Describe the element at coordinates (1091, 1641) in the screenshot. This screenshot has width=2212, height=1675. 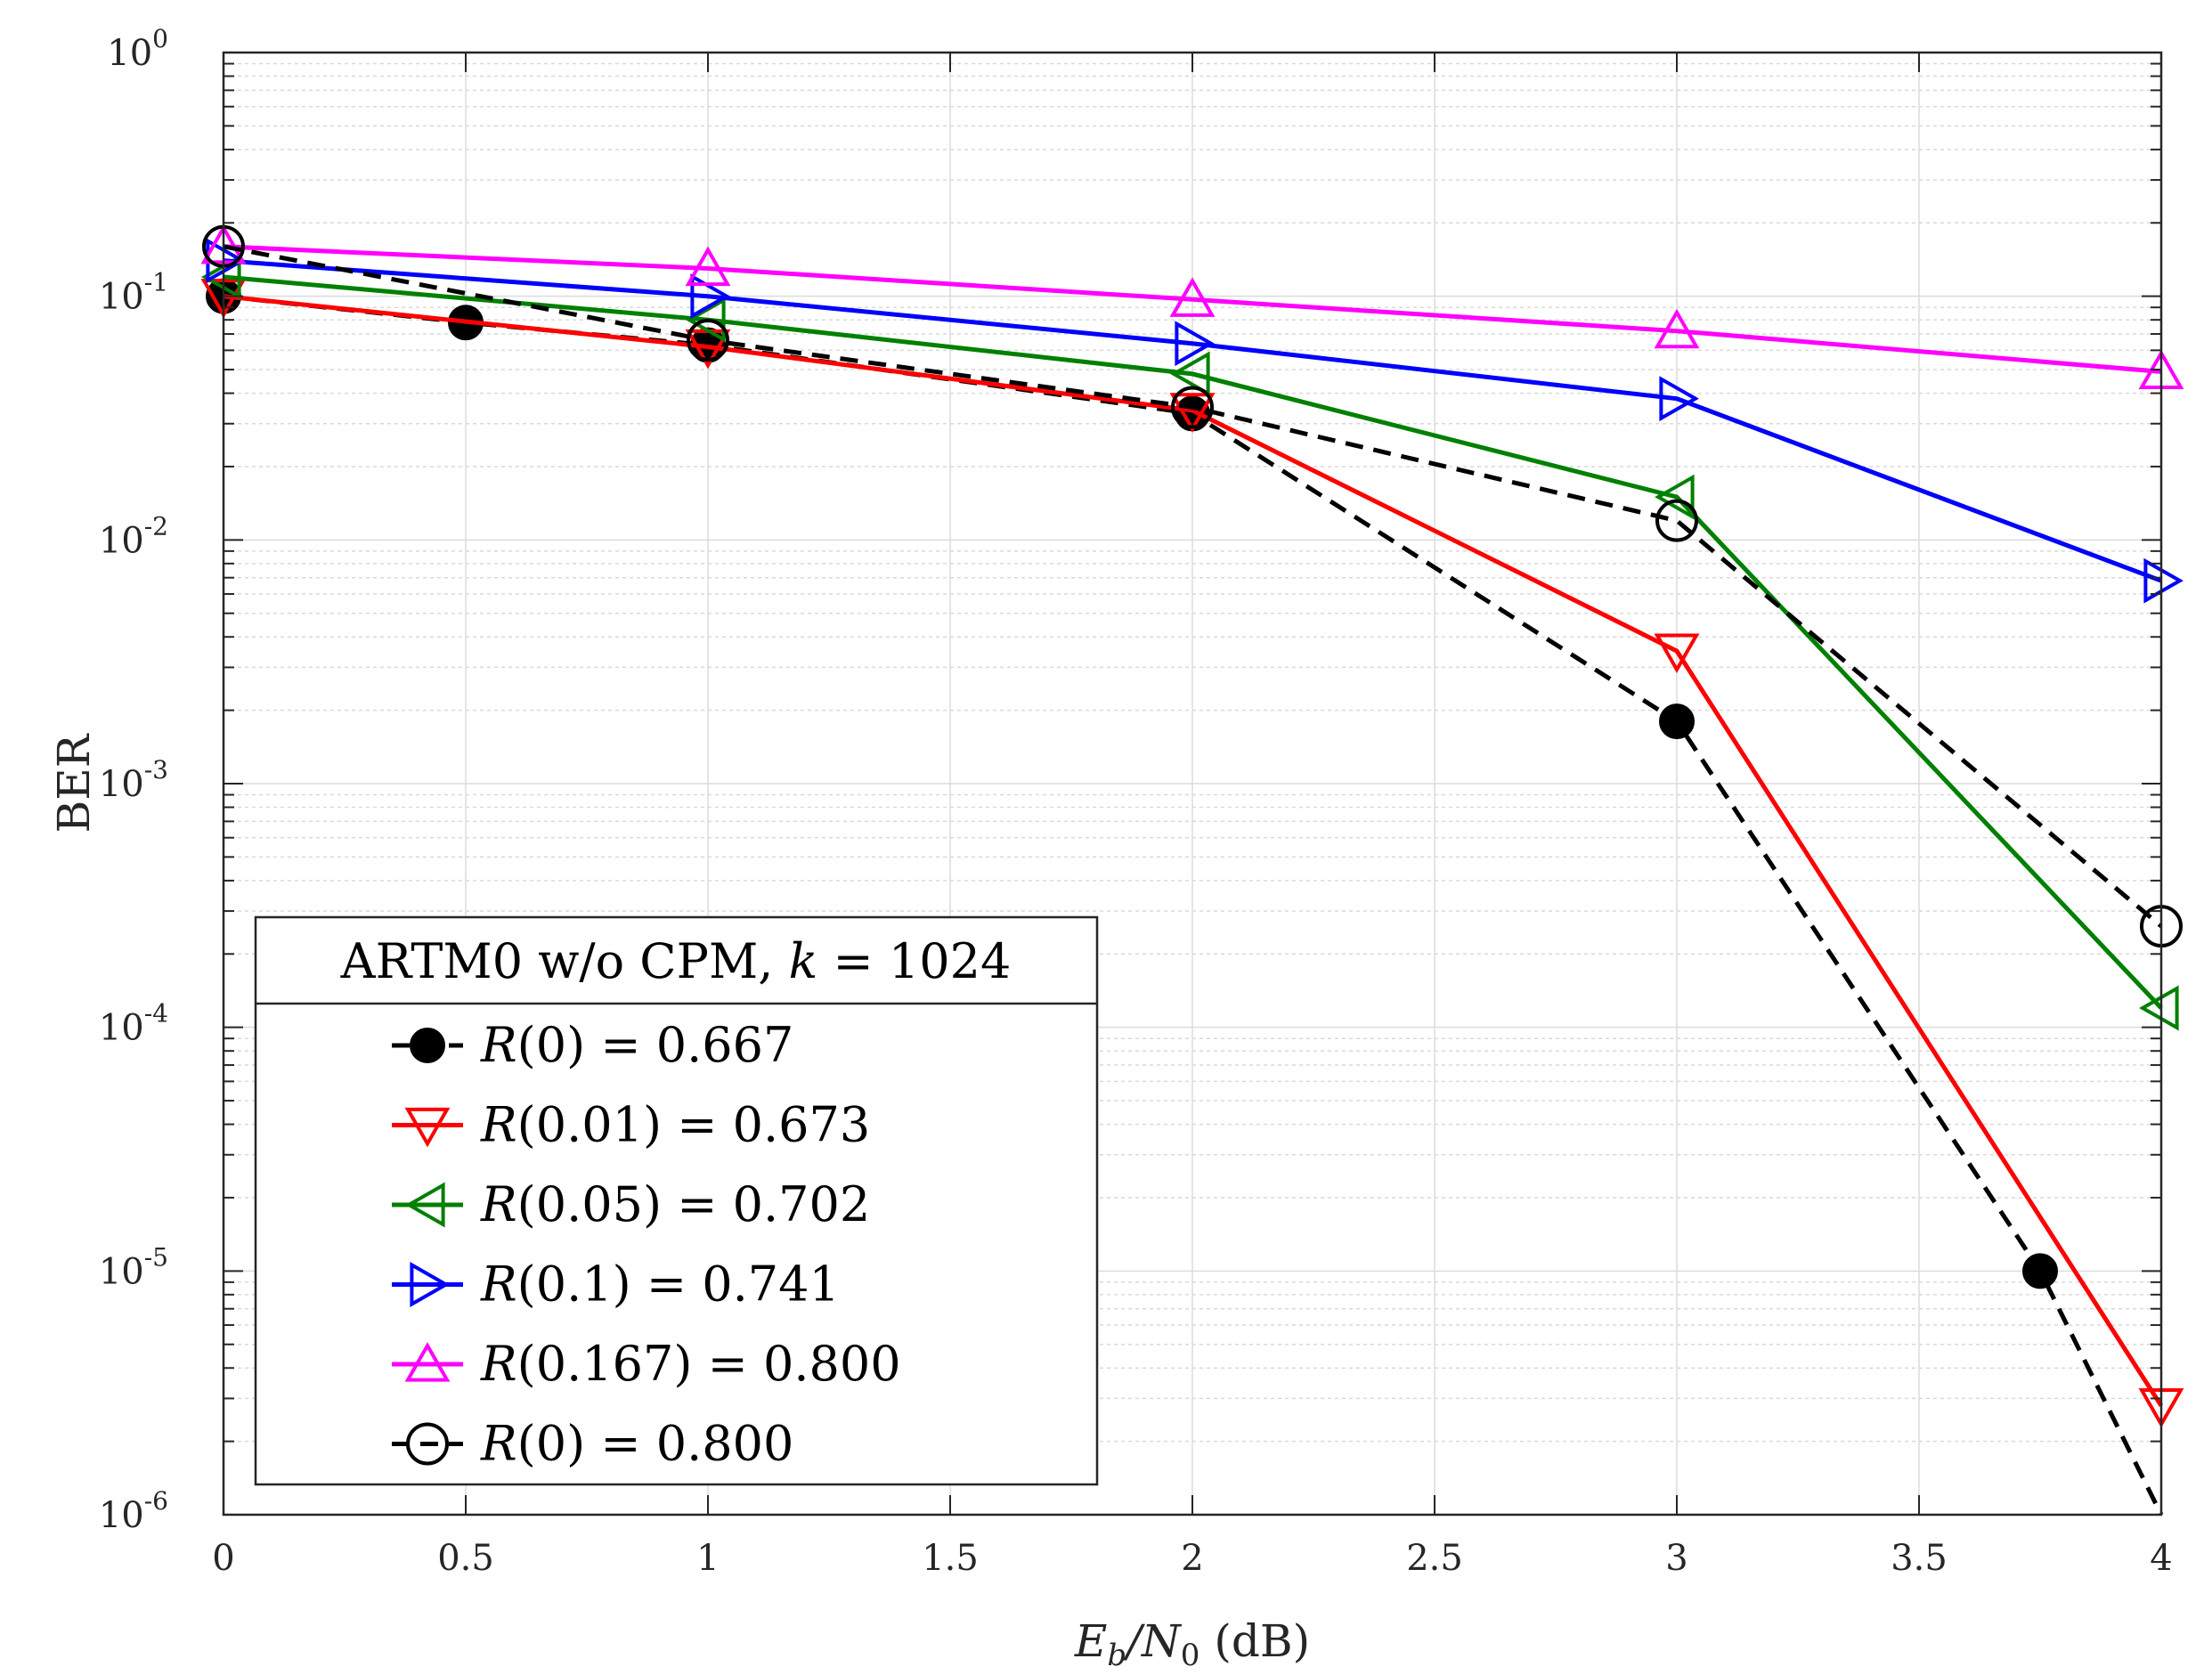
I see `x-axis-label-e: E` at that location.